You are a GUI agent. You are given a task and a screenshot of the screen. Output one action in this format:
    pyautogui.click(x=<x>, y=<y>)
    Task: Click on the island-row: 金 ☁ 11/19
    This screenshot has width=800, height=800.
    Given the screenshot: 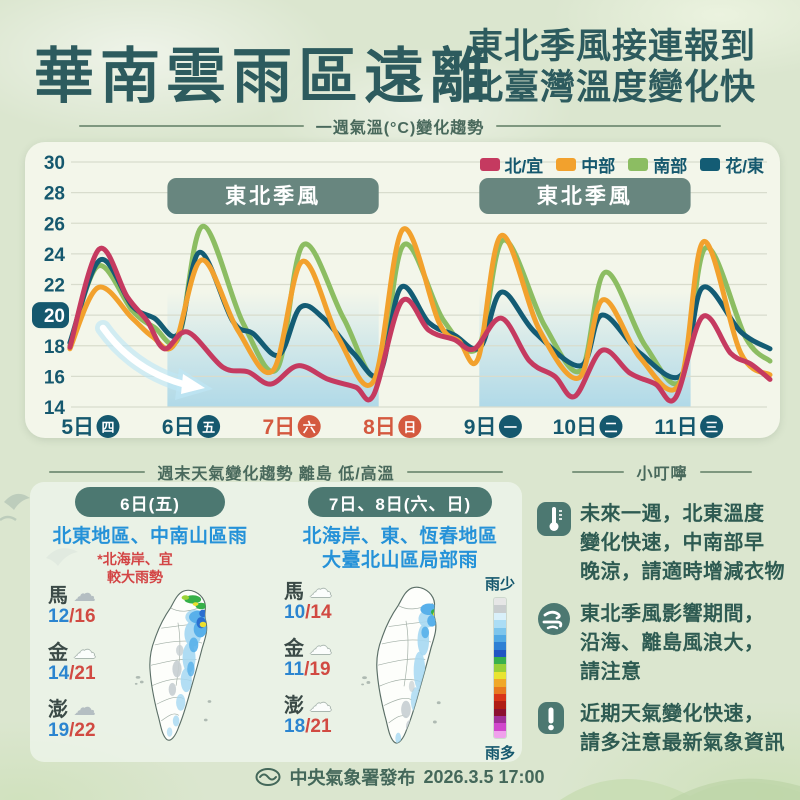 What is the action you would take?
    pyautogui.click(x=316, y=657)
    